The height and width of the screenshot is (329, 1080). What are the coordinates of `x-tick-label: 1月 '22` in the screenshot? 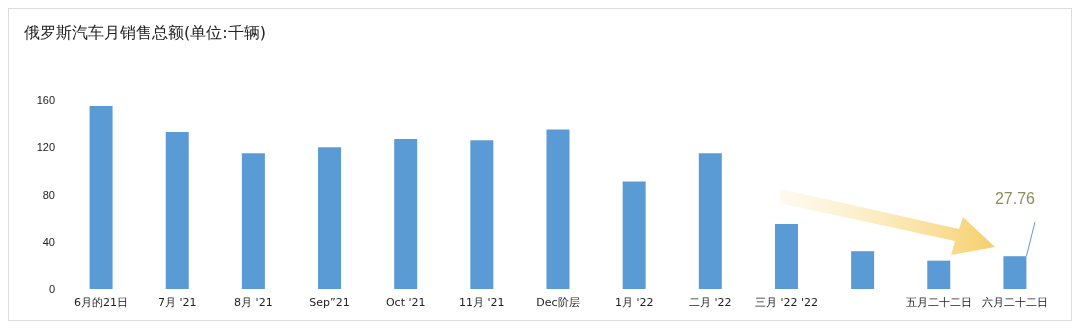 It's located at (634, 302).